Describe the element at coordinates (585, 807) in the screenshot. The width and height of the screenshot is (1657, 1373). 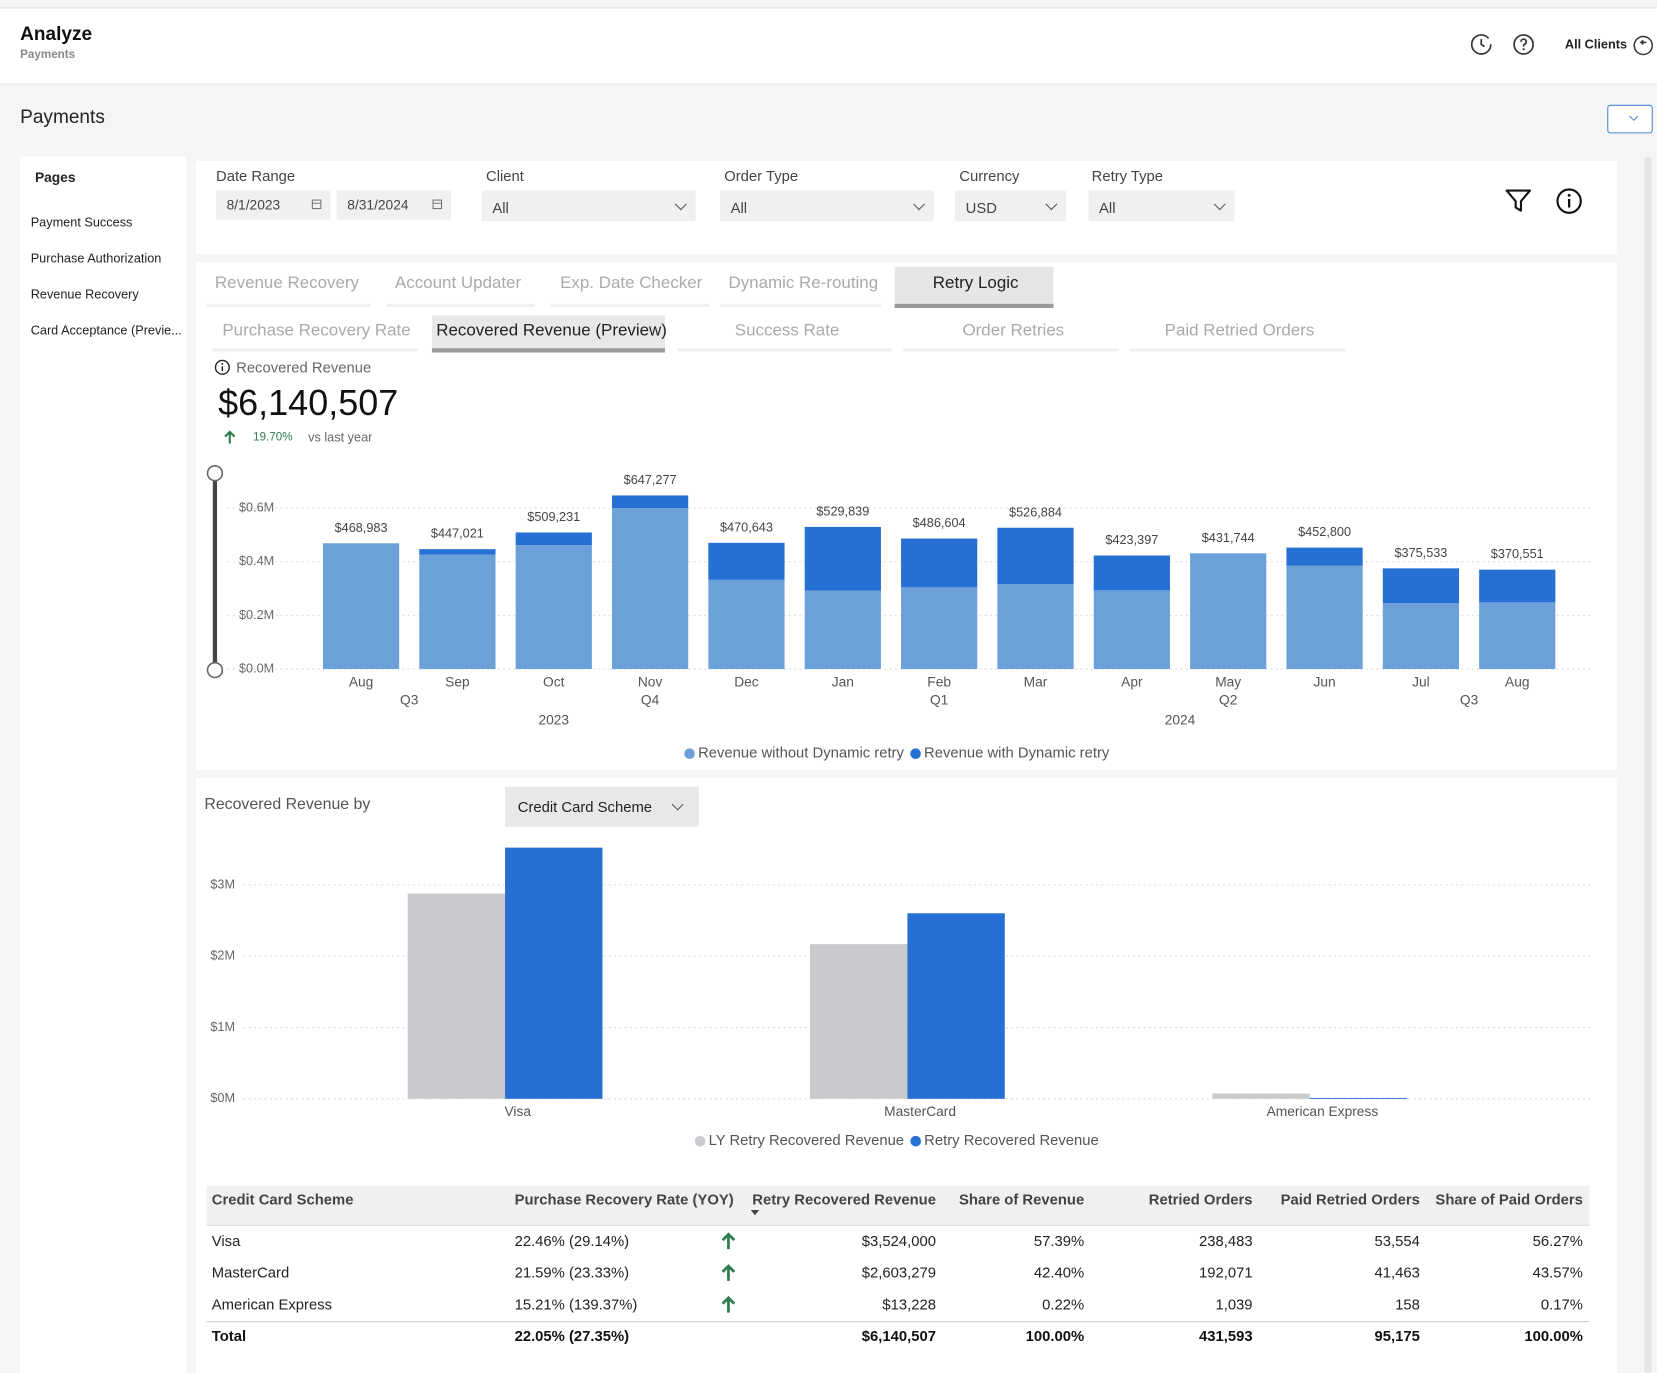
I see `breakdown-selector: Credit Card Scheme` at that location.